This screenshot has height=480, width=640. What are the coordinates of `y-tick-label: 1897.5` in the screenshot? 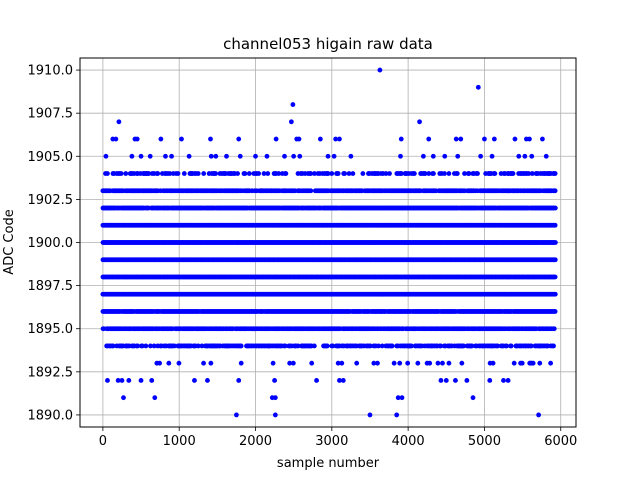 It's located at (51, 286).